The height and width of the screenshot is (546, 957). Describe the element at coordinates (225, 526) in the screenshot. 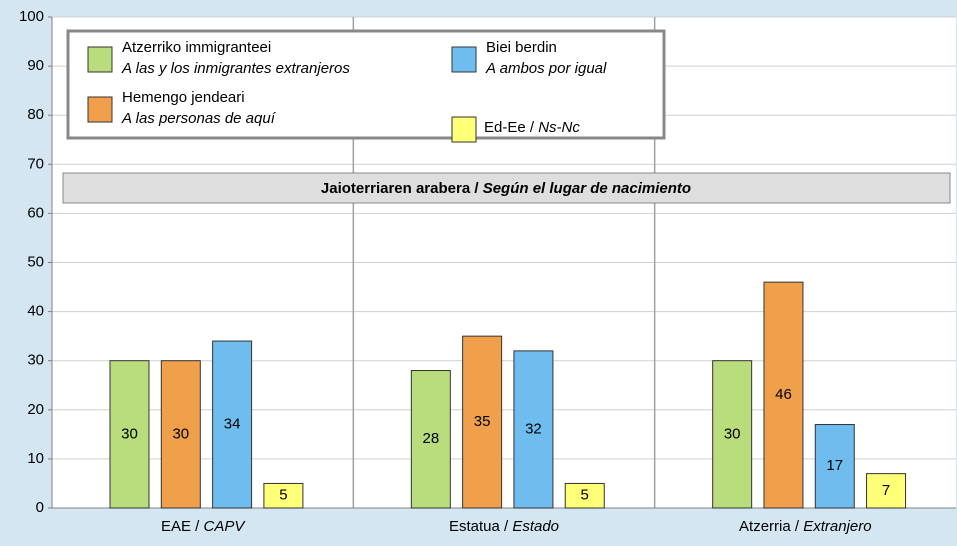

I see `x-tick-part: CAPV` at that location.